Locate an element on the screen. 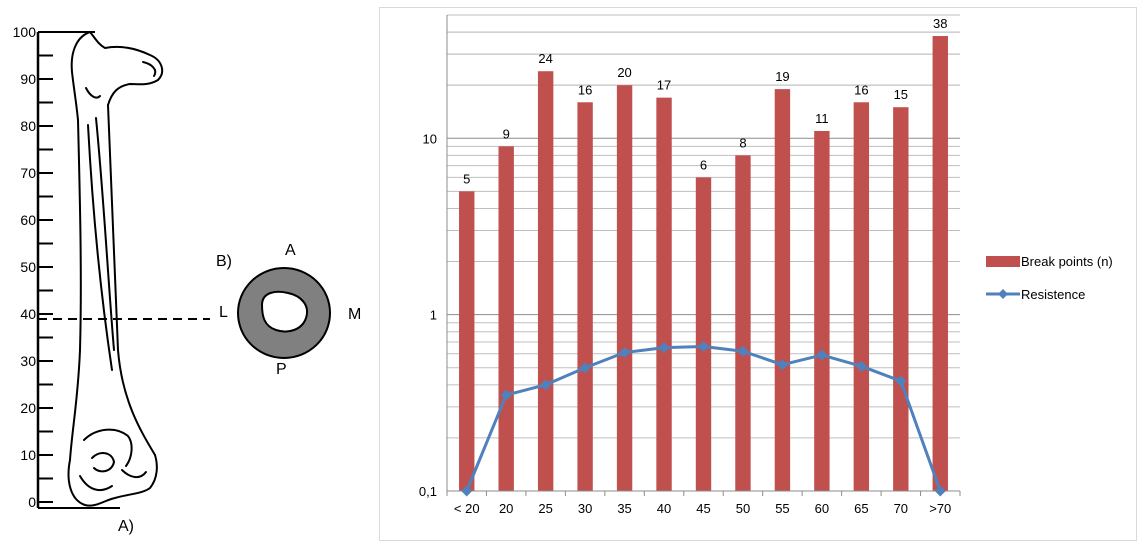 This screenshot has width=1142, height=541. section-lateral-label: L is located at coordinates (223, 312).